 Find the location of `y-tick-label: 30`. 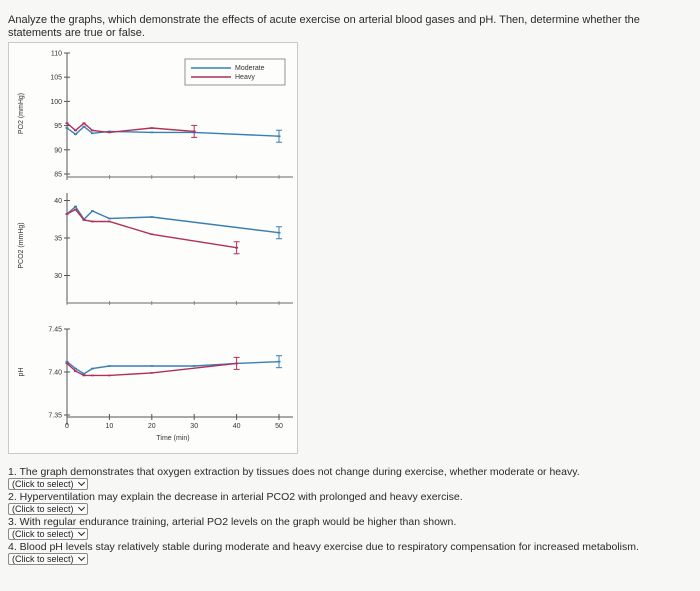

y-tick-label: 30 is located at coordinates (58, 276).